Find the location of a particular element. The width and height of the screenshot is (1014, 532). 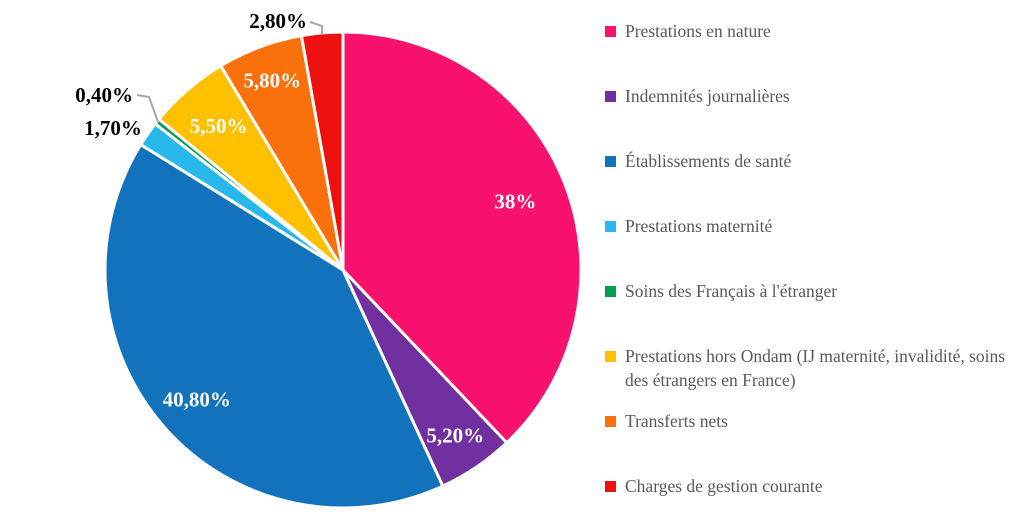

legend-item-1: Indemnités journalières is located at coordinates (807, 97).